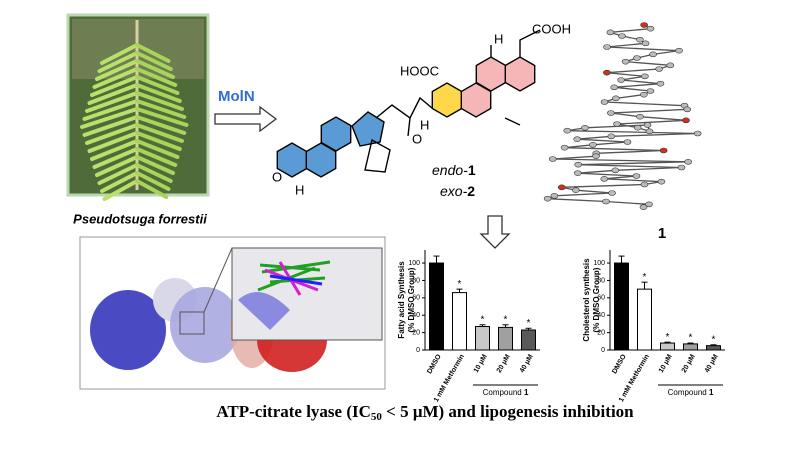 Image resolution: width=800 pixels, height=450 pixels. What do you see at coordinates (416, 280) in the screenshot?
I see `y-tick-label: 80` at bounding box center [416, 280].